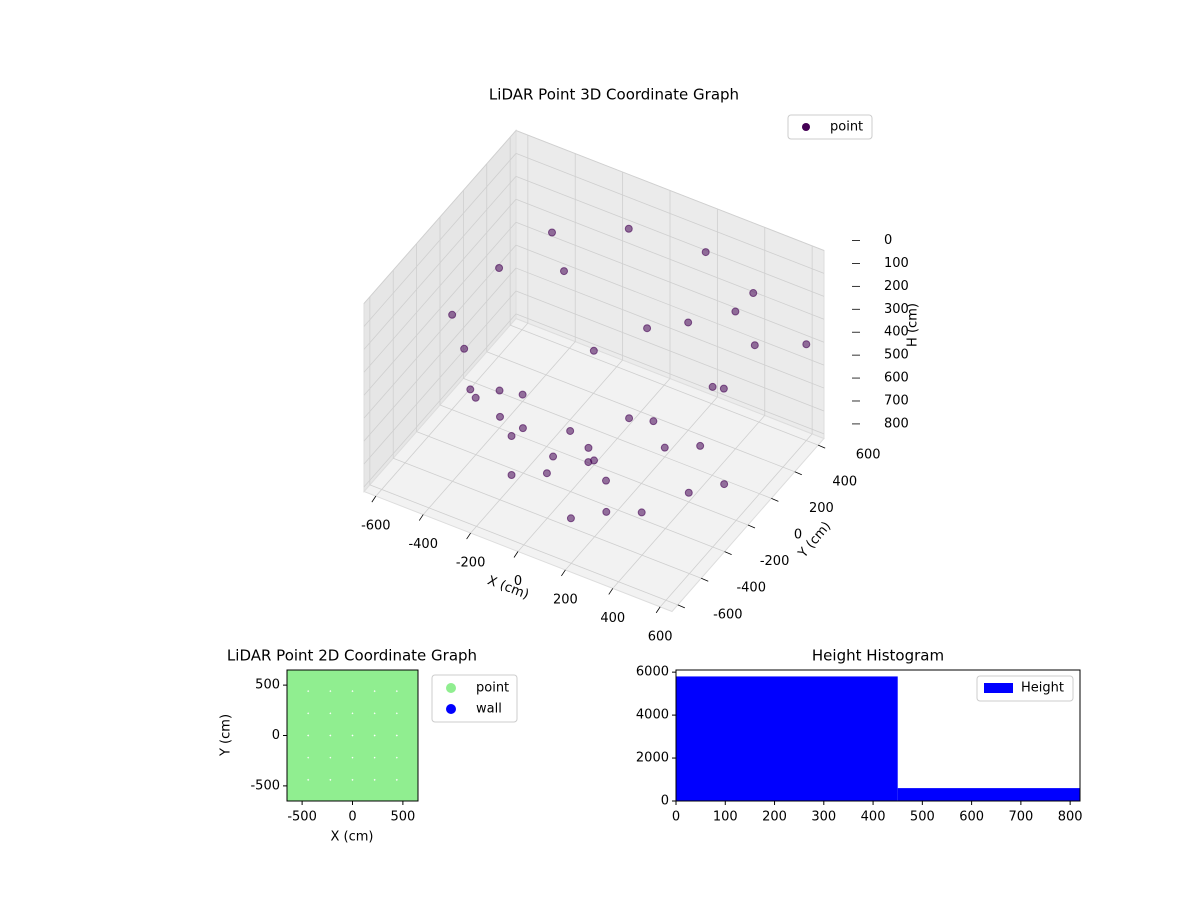  What do you see at coordinates (302, 817) in the screenshot?
I see `x-tick-label: -500` at bounding box center [302, 817].